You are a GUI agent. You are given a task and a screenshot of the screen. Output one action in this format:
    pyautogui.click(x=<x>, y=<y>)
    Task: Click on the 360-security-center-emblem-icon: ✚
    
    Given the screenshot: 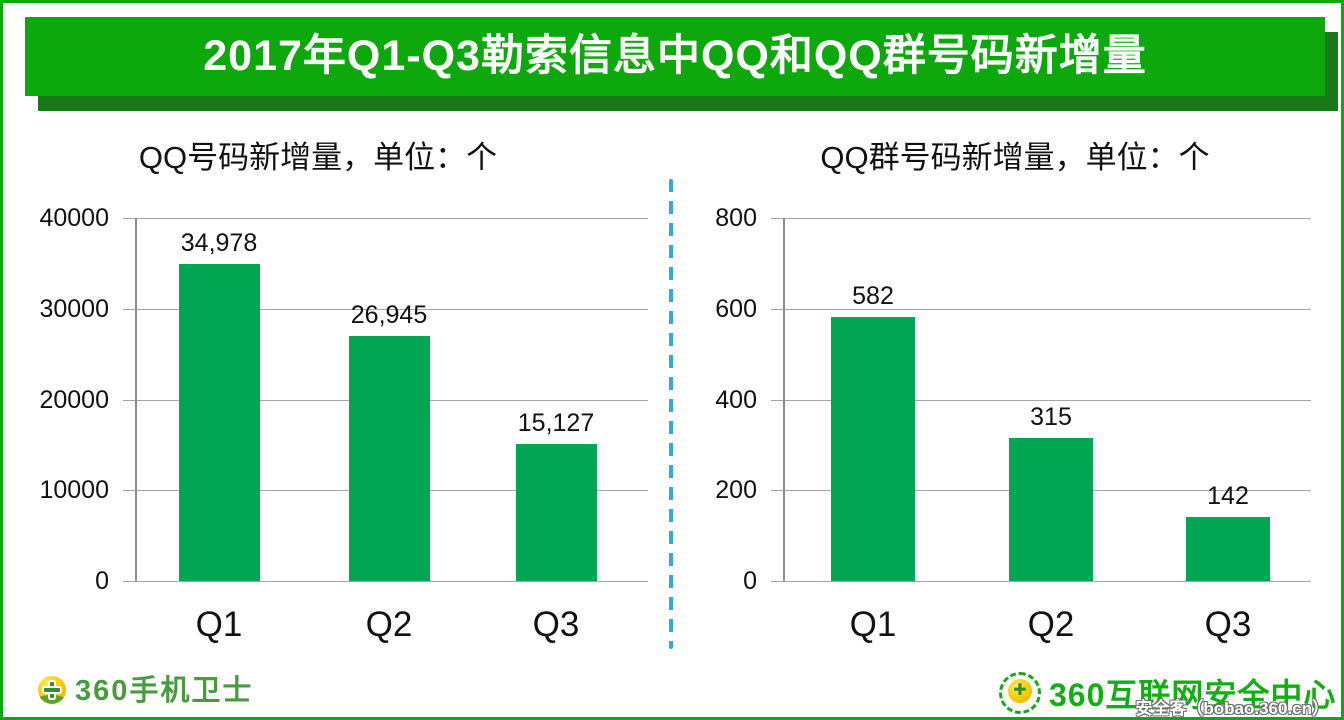 What is the action you would take?
    pyautogui.click(x=1020, y=693)
    